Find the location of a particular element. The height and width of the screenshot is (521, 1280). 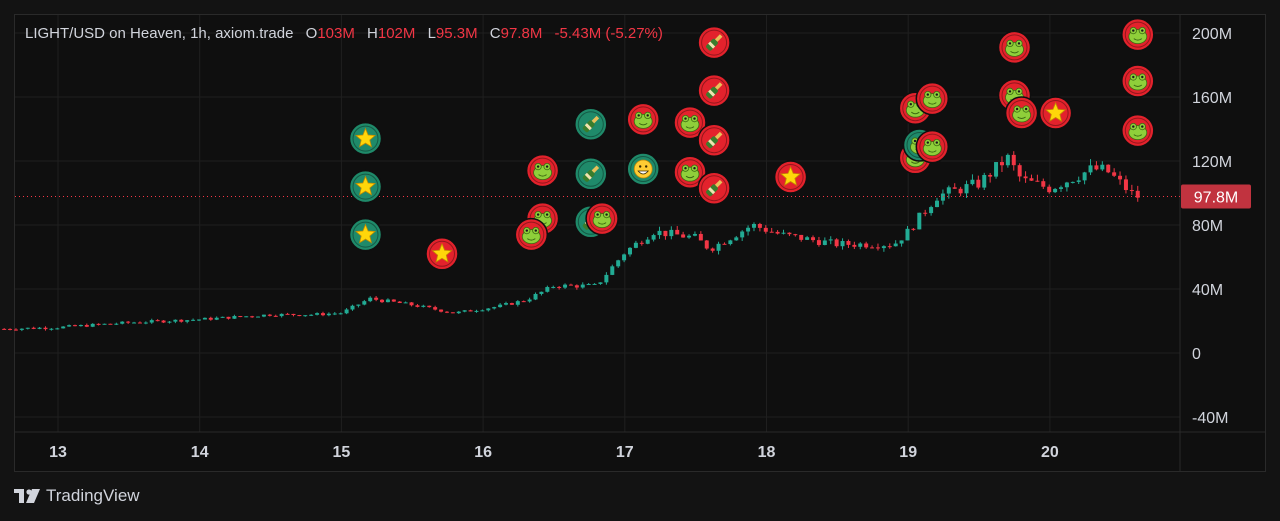

x-tick-label: 17 is located at coordinates (625, 452).